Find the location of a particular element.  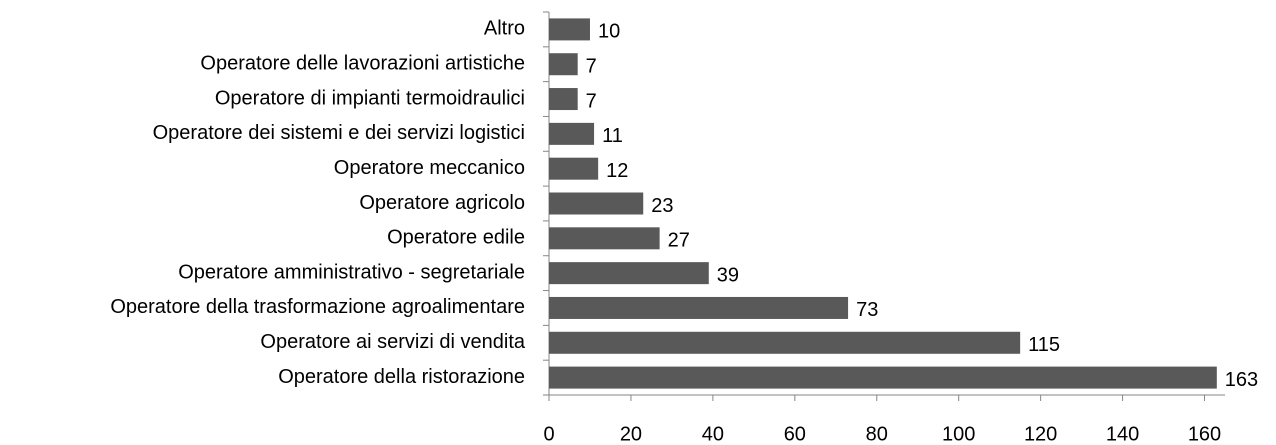

y-tick-label: Operatore amministrativo - segretariale is located at coordinates (351, 272).